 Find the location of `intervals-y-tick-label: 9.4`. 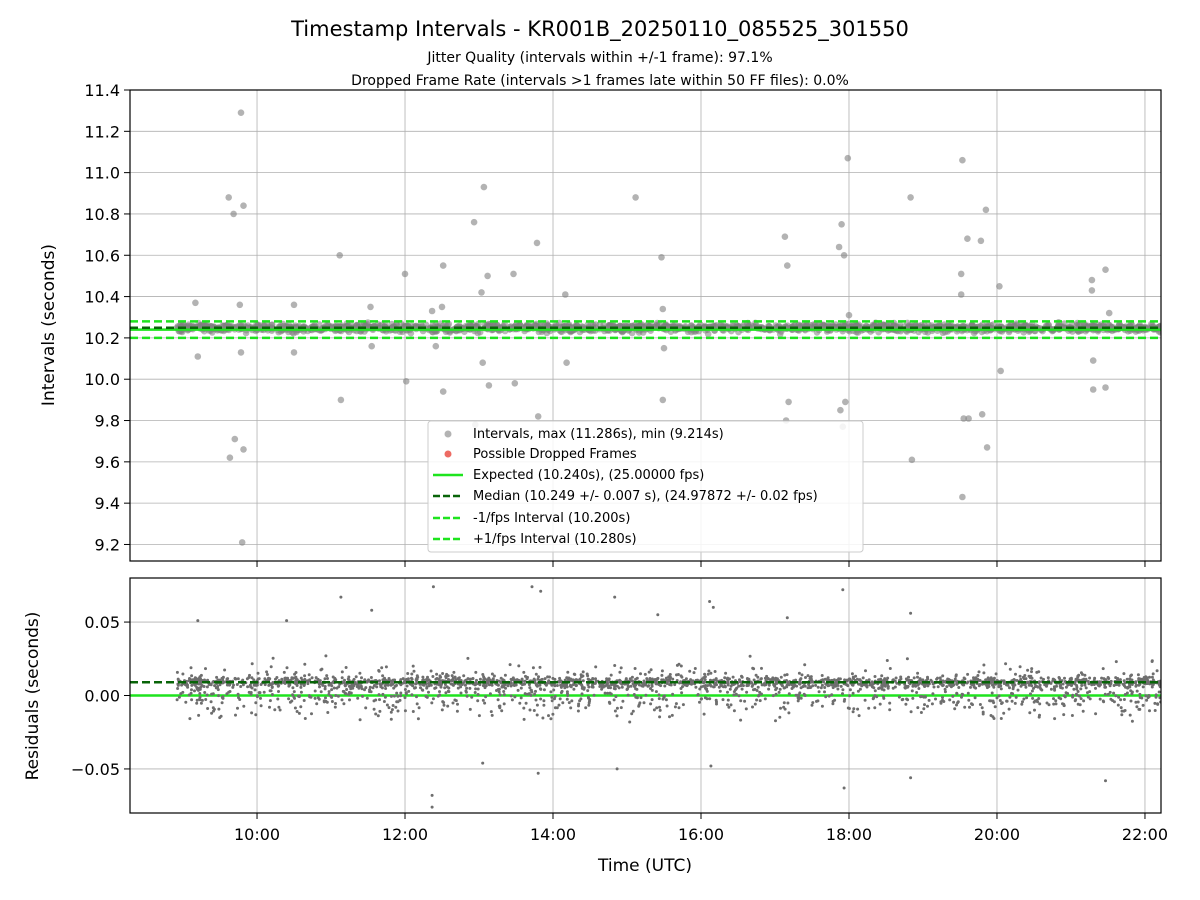

intervals-y-tick-label: 9.4 is located at coordinates (107, 503).